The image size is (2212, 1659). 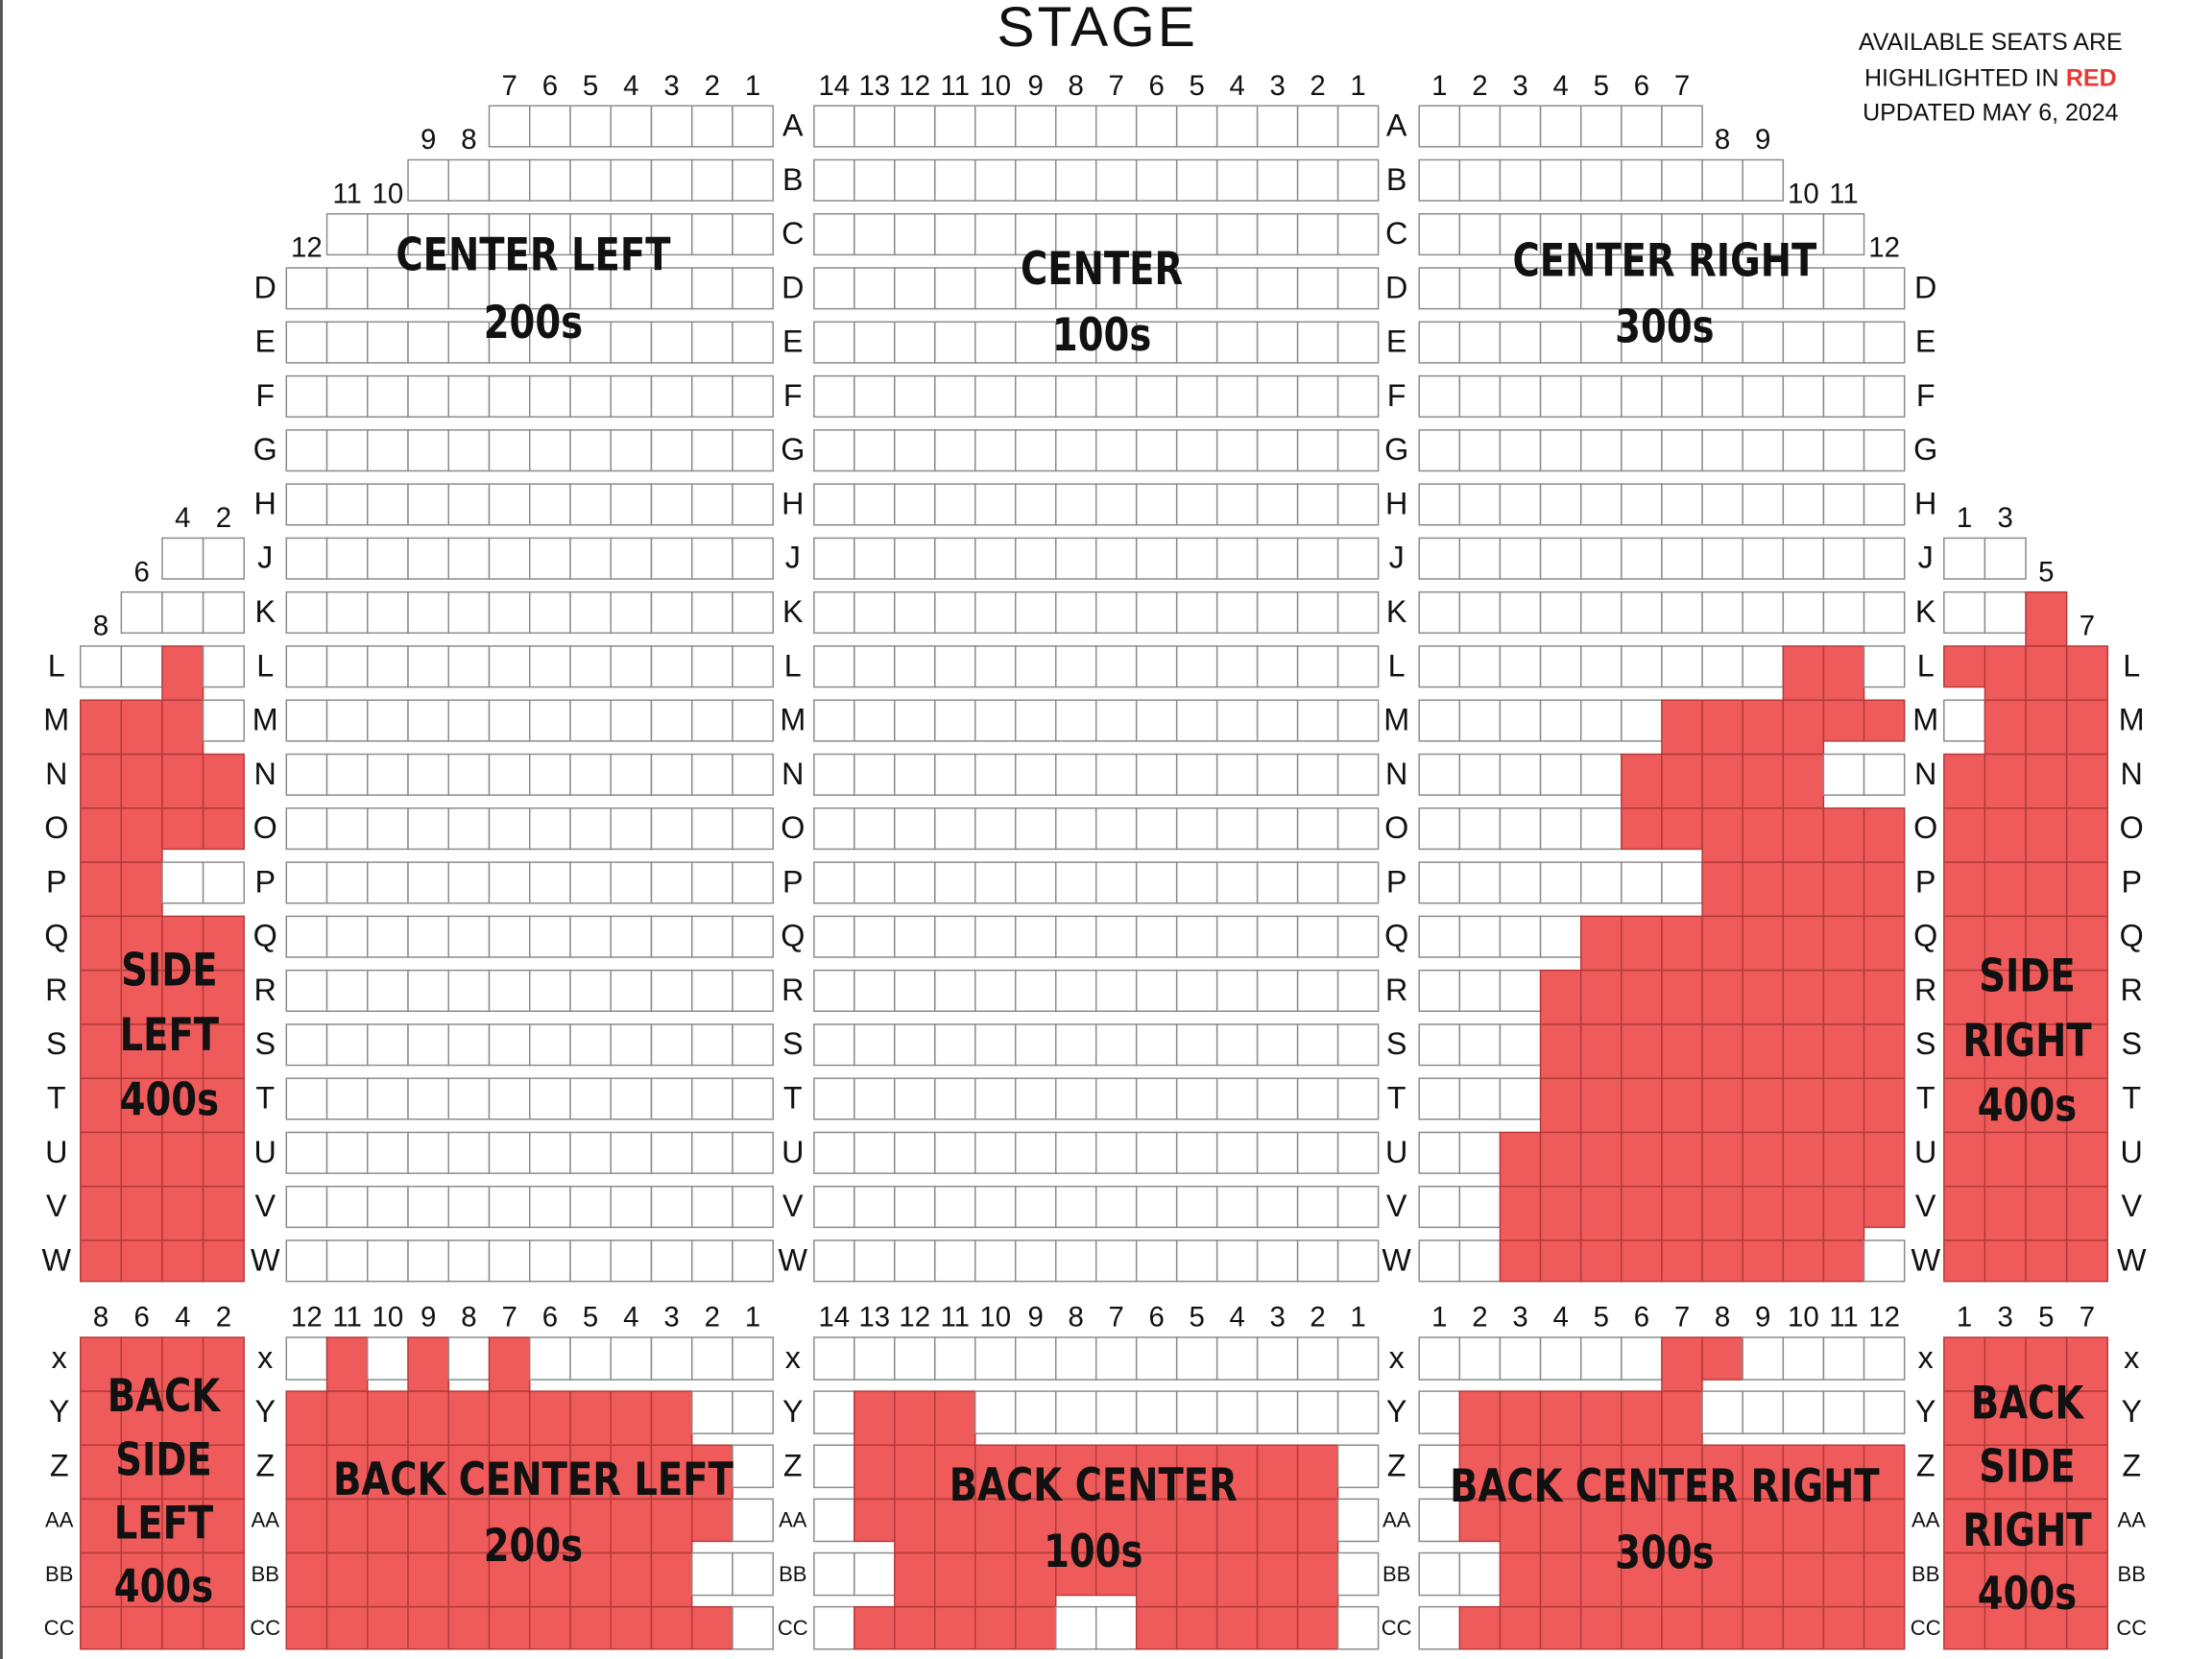 I want to click on seat-number: 7, so click(x=1116, y=86).